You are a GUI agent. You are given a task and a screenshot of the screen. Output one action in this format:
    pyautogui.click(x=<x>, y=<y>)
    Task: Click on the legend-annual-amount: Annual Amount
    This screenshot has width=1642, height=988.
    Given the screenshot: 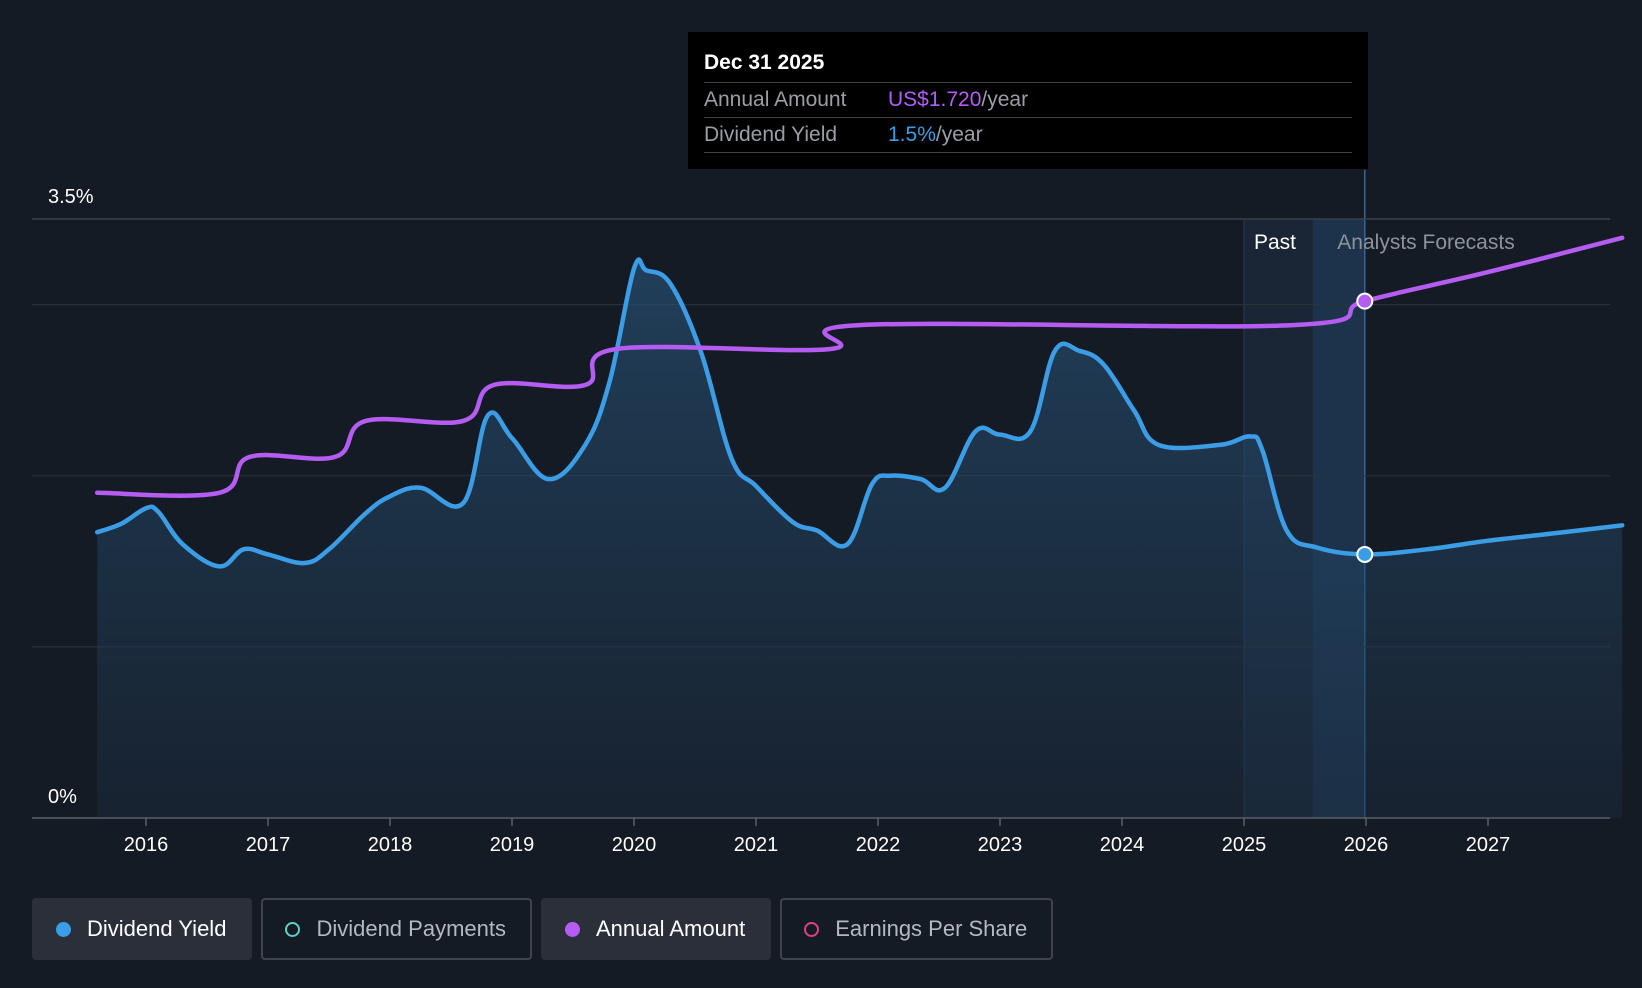 What is the action you would take?
    pyautogui.click(x=656, y=929)
    